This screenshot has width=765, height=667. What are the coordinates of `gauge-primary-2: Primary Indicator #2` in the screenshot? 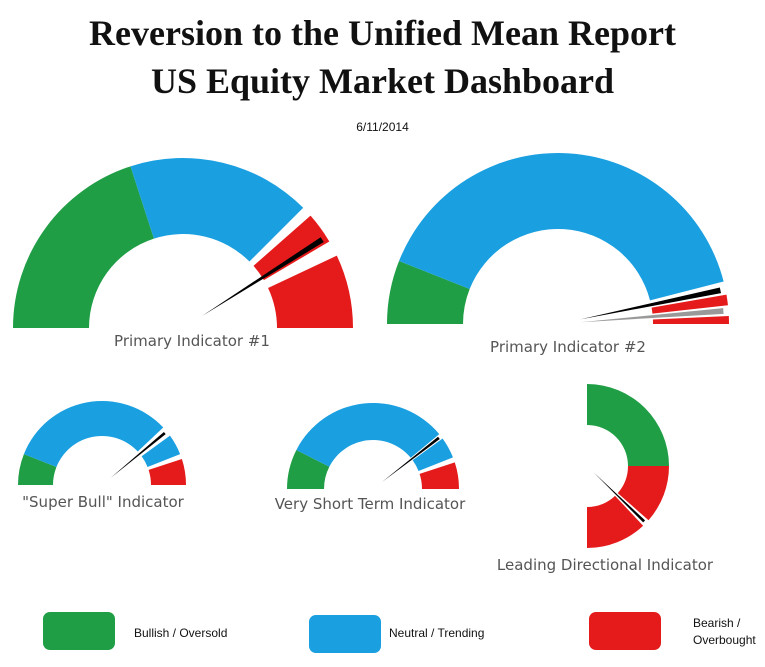 It's located at (558, 254).